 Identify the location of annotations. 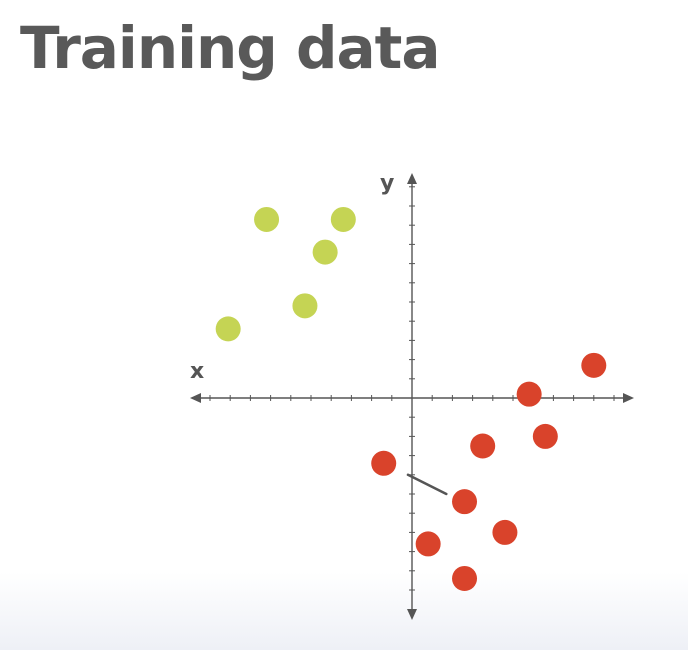
(427, 484).